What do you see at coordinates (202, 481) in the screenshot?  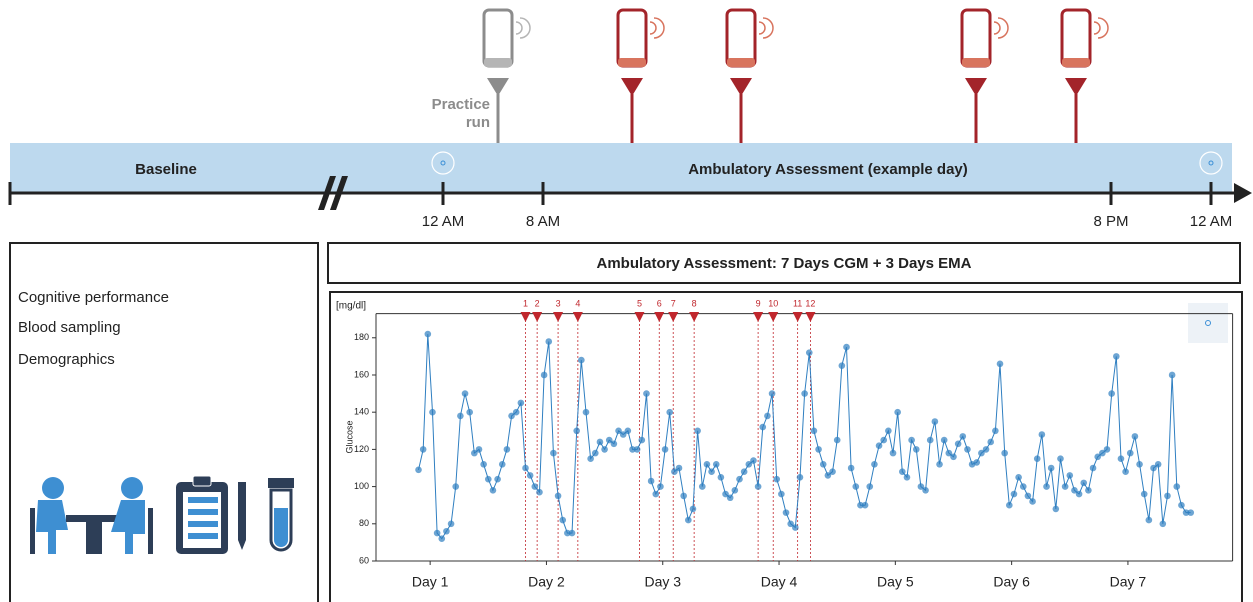 I see `clipboard-icon` at bounding box center [202, 481].